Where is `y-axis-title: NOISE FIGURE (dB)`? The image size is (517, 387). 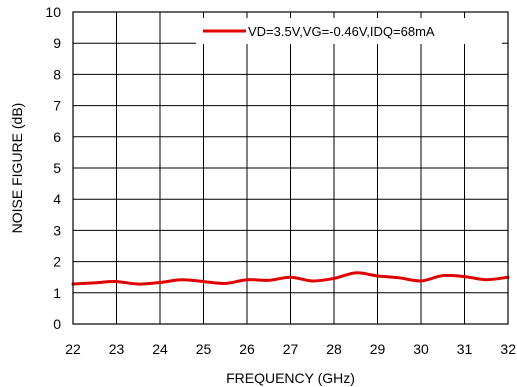 y-axis-title: NOISE FIGURE (dB) is located at coordinates (17, 168).